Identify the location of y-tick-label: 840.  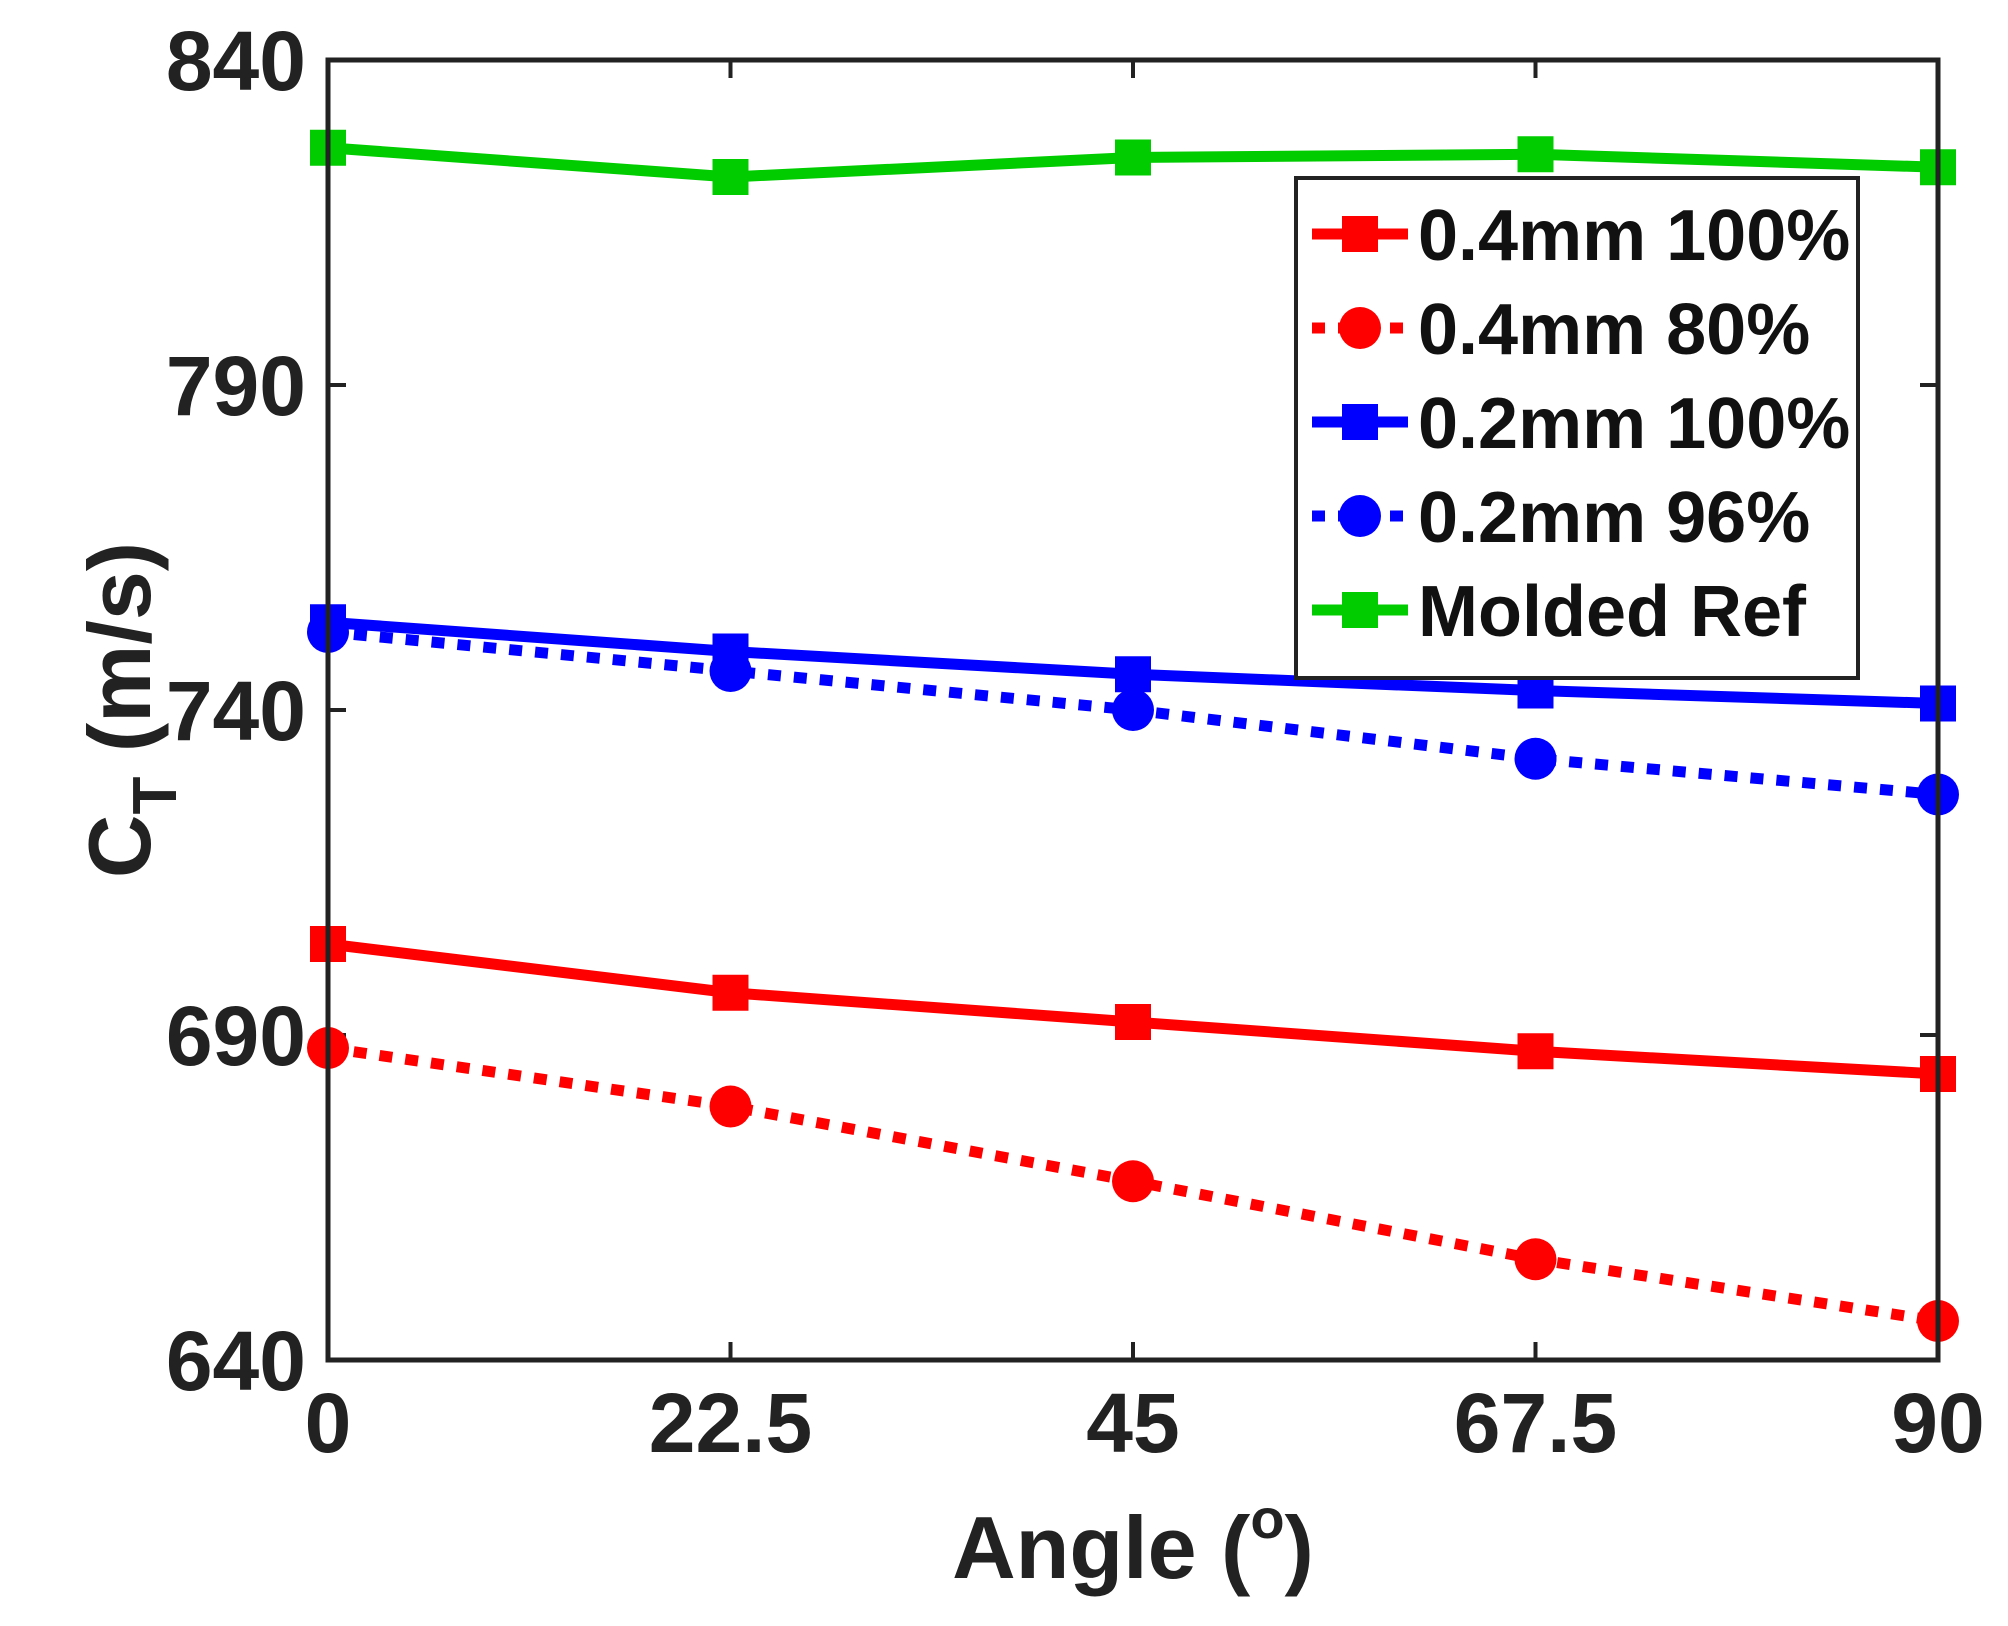
(236, 61).